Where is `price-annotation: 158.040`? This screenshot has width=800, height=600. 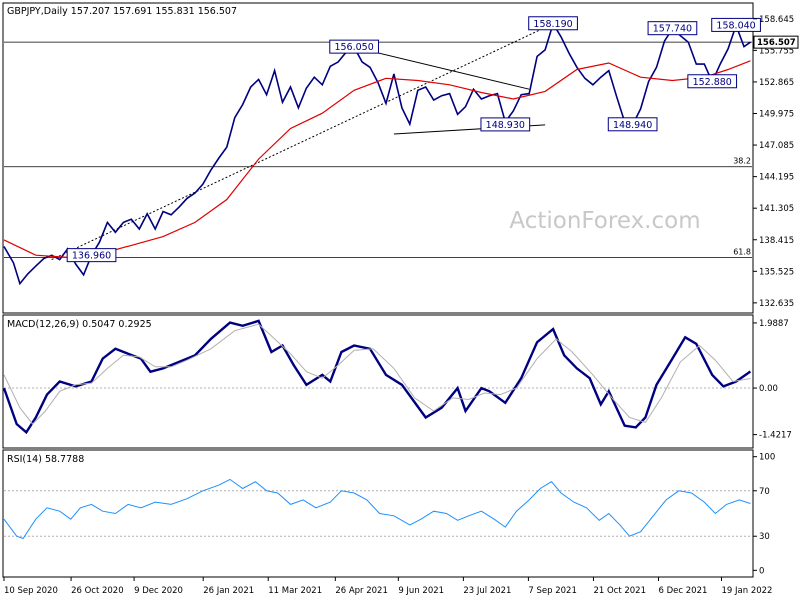 price-annotation: 158.040 is located at coordinates (735, 25).